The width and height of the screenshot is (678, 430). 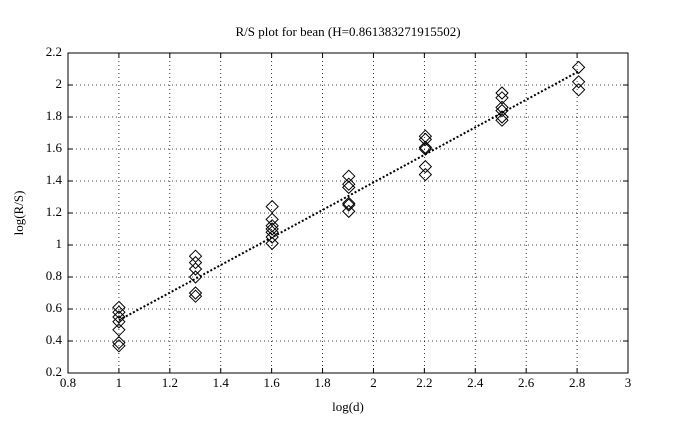 I want to click on y-axis-label: log(R/S), so click(x=18, y=213).